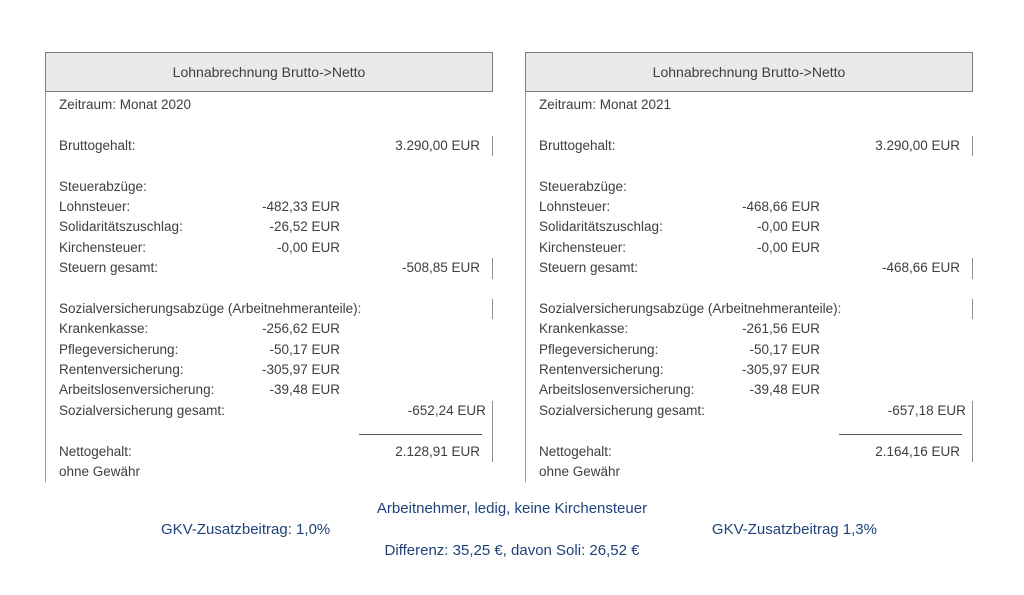  What do you see at coordinates (512, 508) in the screenshot?
I see `profile-note: Arbeitnehmer, ledig, keine Kirchensteuer` at bounding box center [512, 508].